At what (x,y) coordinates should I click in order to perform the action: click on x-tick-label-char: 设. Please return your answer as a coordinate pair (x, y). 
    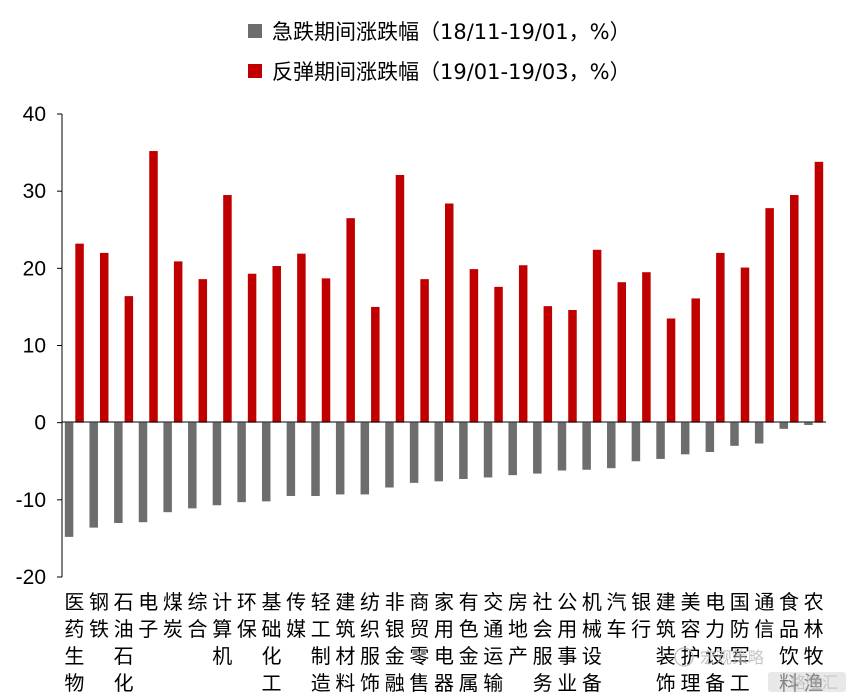
    Looking at the image, I should click on (715, 656).